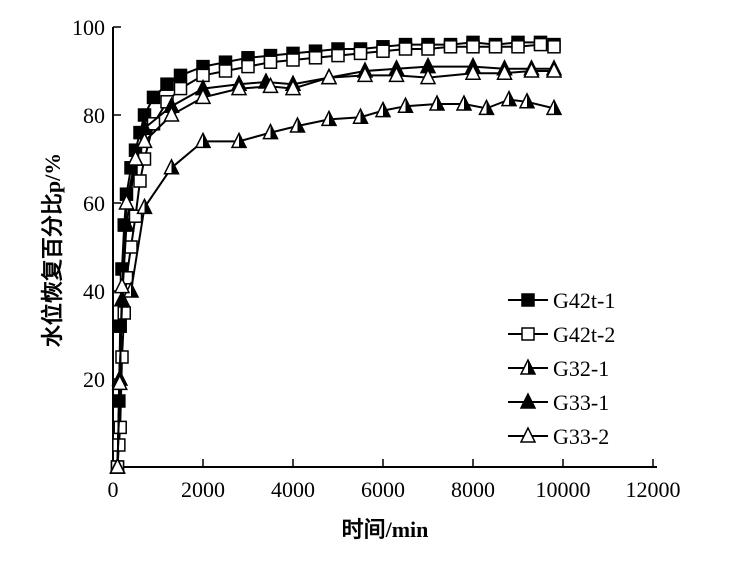 The width and height of the screenshot is (736, 579). What do you see at coordinates (653, 489) in the screenshot?
I see `x-tick-label: 12000` at bounding box center [653, 489].